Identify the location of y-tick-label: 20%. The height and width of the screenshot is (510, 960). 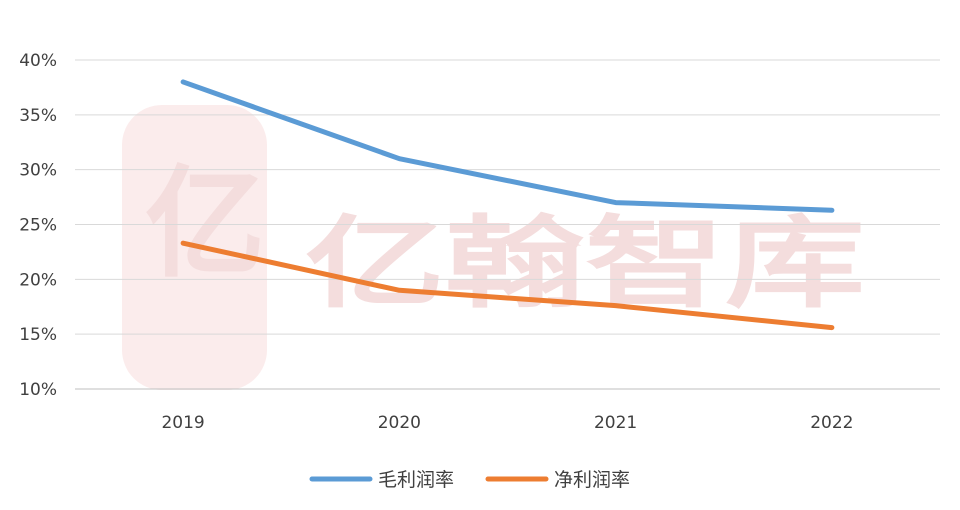
(38, 280).